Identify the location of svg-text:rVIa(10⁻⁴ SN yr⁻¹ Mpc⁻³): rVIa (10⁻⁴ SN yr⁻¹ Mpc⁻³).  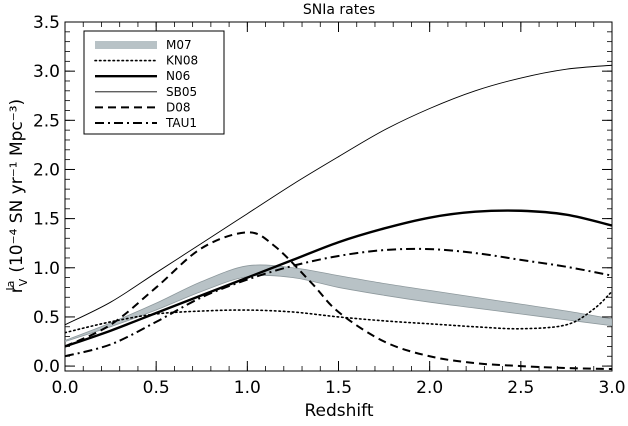
(17, 196).